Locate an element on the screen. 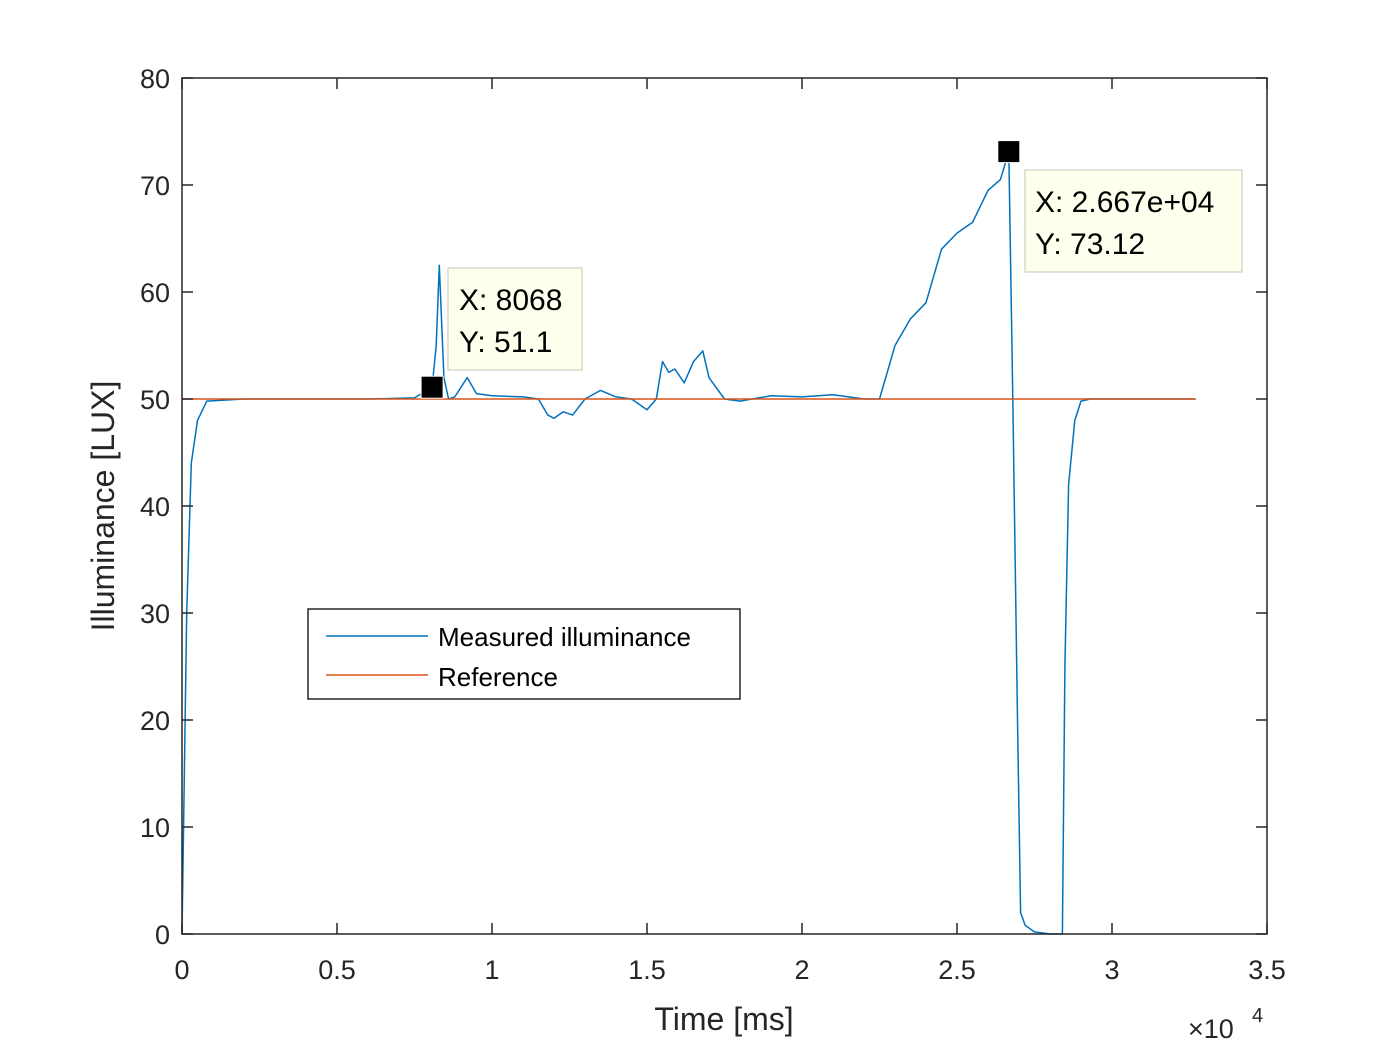 The width and height of the screenshot is (1400, 1055). legend-box is located at coordinates (524, 654).